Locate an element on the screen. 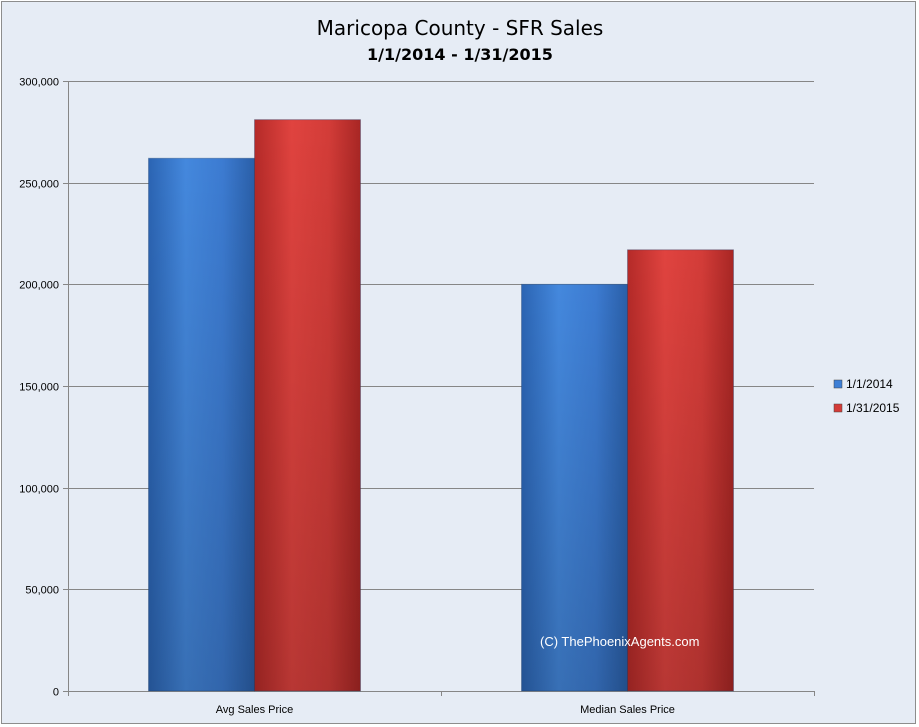  x-tick-label: Median Sales Price is located at coordinates (627, 710).